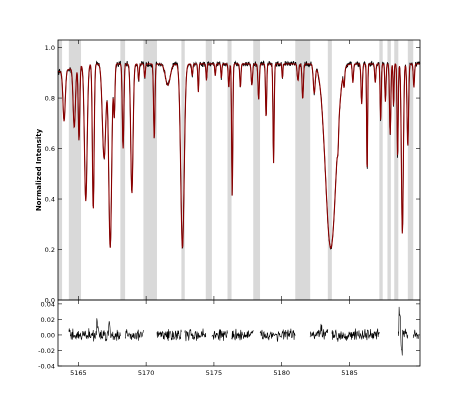  Describe the element at coordinates (39, 169) in the screenshot. I see `y-axis-label: Normalized Intensity` at that location.